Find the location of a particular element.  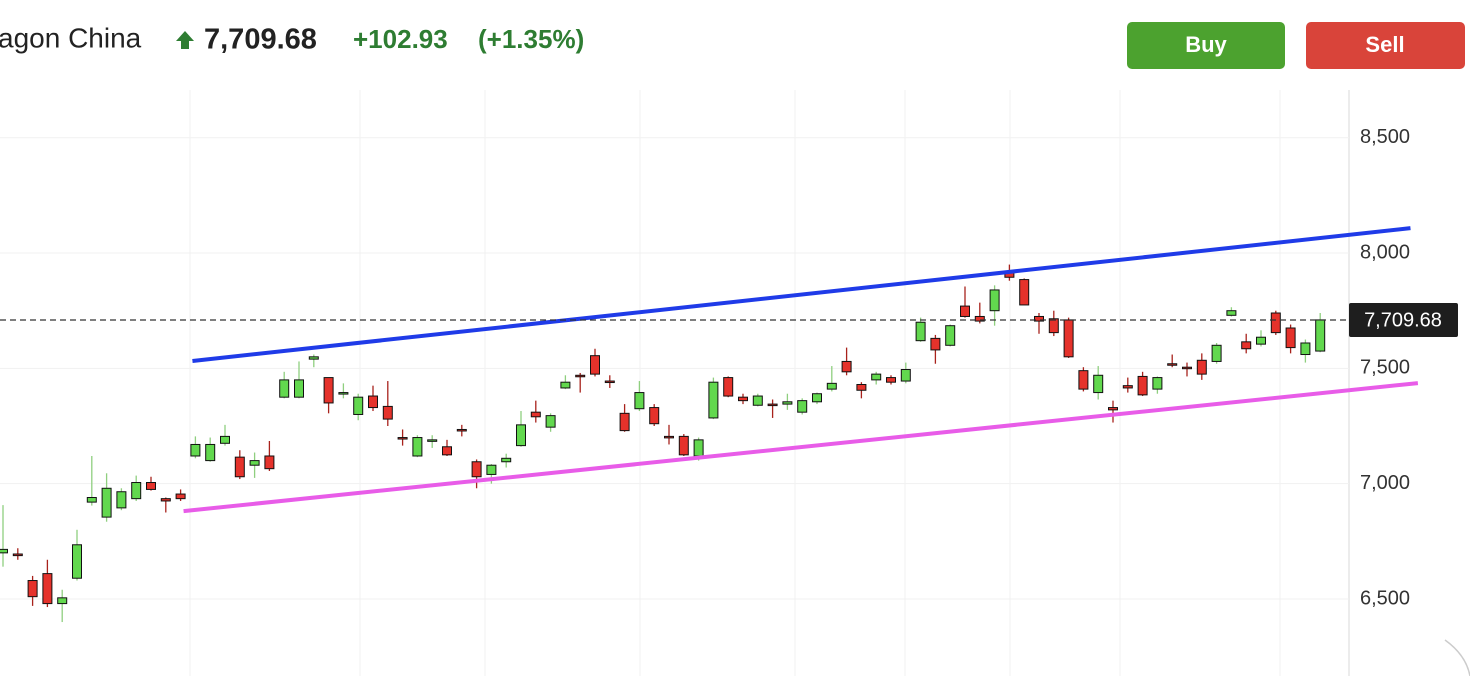

y-tick-label: 8,500 is located at coordinates (1385, 137).